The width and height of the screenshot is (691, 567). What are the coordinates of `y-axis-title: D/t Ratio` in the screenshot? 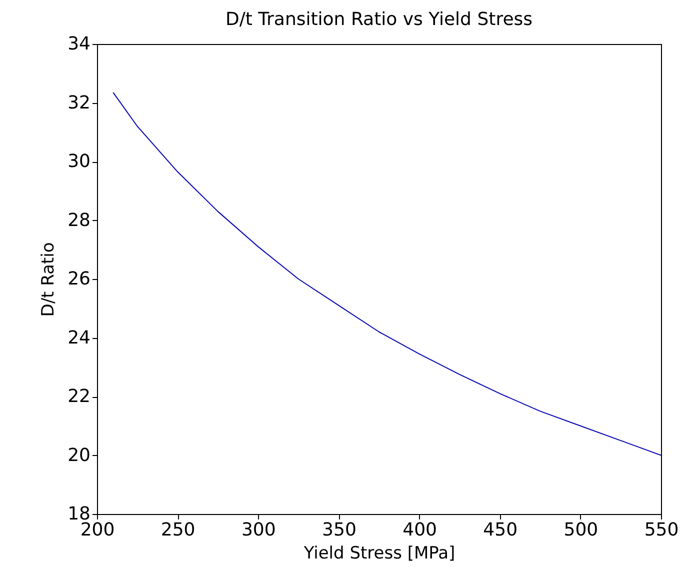 It's located at (48, 279).